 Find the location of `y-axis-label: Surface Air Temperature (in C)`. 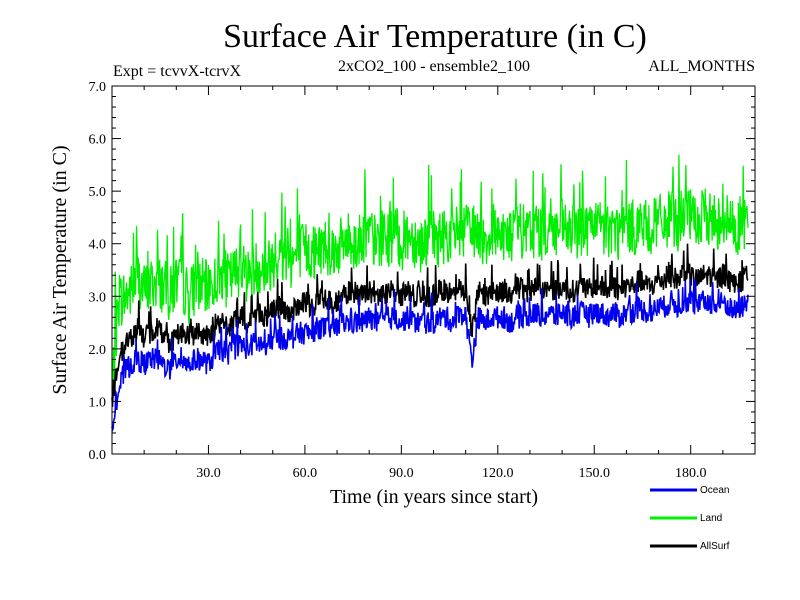

y-axis-label: Surface Air Temperature (in C) is located at coordinates (60, 269).